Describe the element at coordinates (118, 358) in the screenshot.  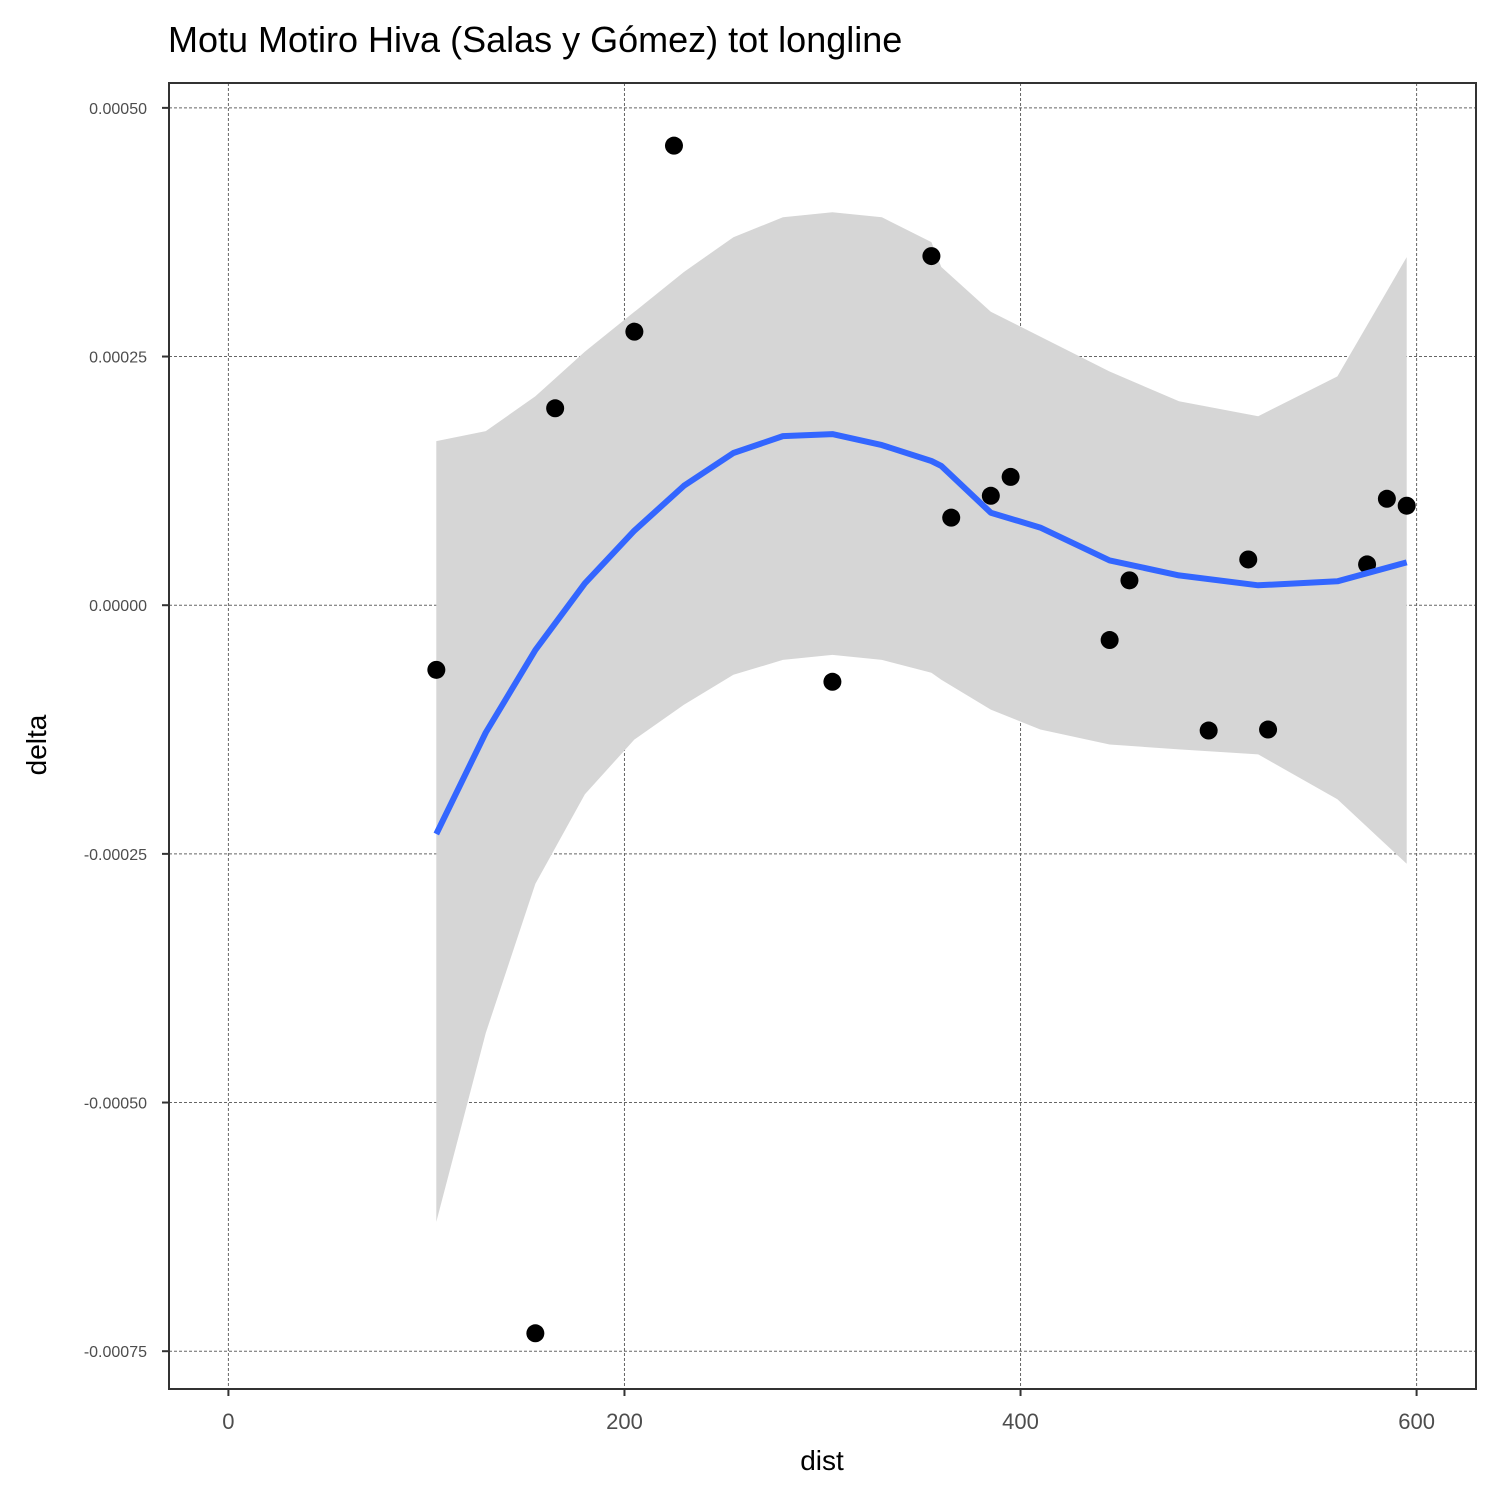
I see `y-tick-label: 0.00025` at that location.